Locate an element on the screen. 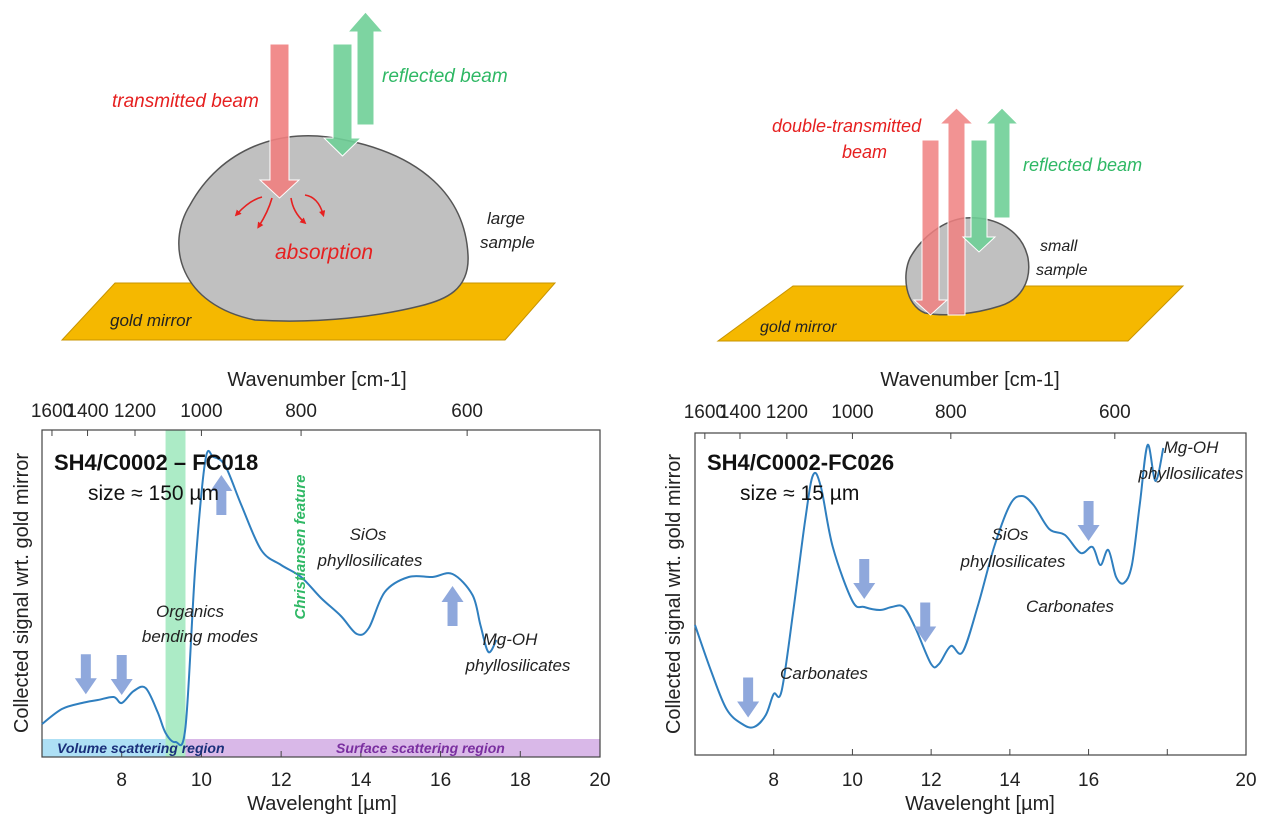  chart-fc018-region-surface is located at coordinates (392, 748).